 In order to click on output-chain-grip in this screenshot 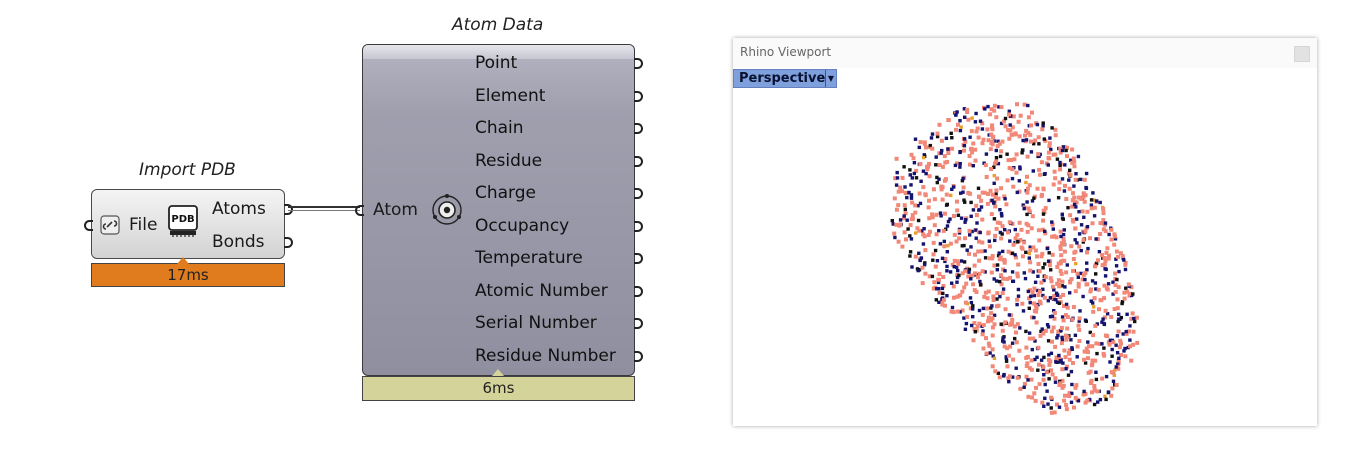, I will do `click(638, 128)`.